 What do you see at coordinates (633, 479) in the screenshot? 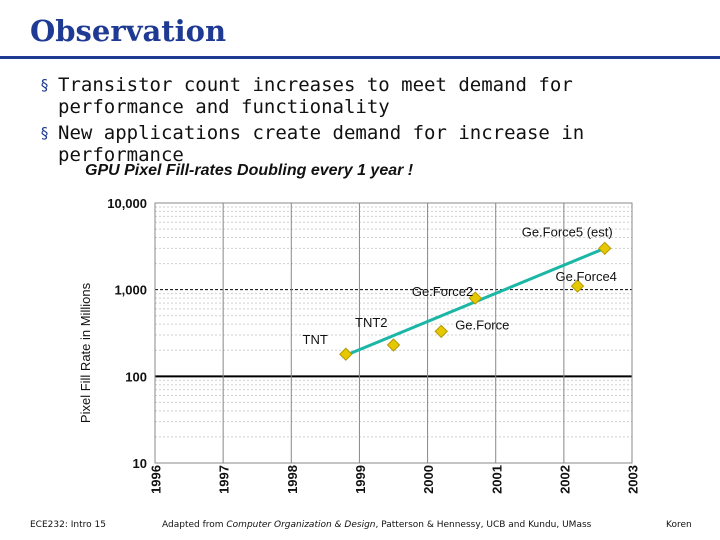
I see `x-tick-label: 2003` at bounding box center [633, 479].